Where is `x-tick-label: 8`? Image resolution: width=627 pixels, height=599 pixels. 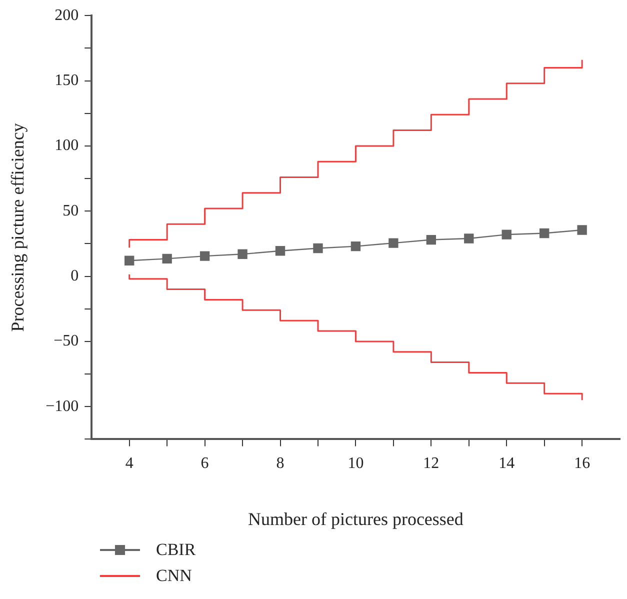 x-tick-label: 8 is located at coordinates (280, 463).